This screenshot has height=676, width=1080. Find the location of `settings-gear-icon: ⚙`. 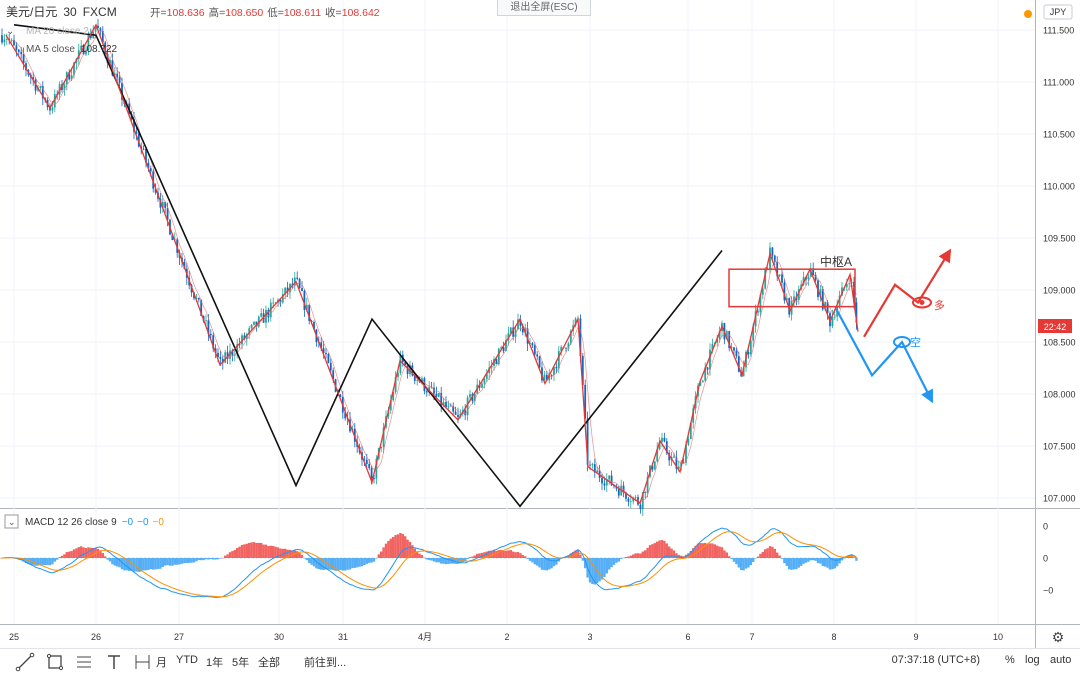

settings-gear-icon: ⚙ is located at coordinates (1058, 637).